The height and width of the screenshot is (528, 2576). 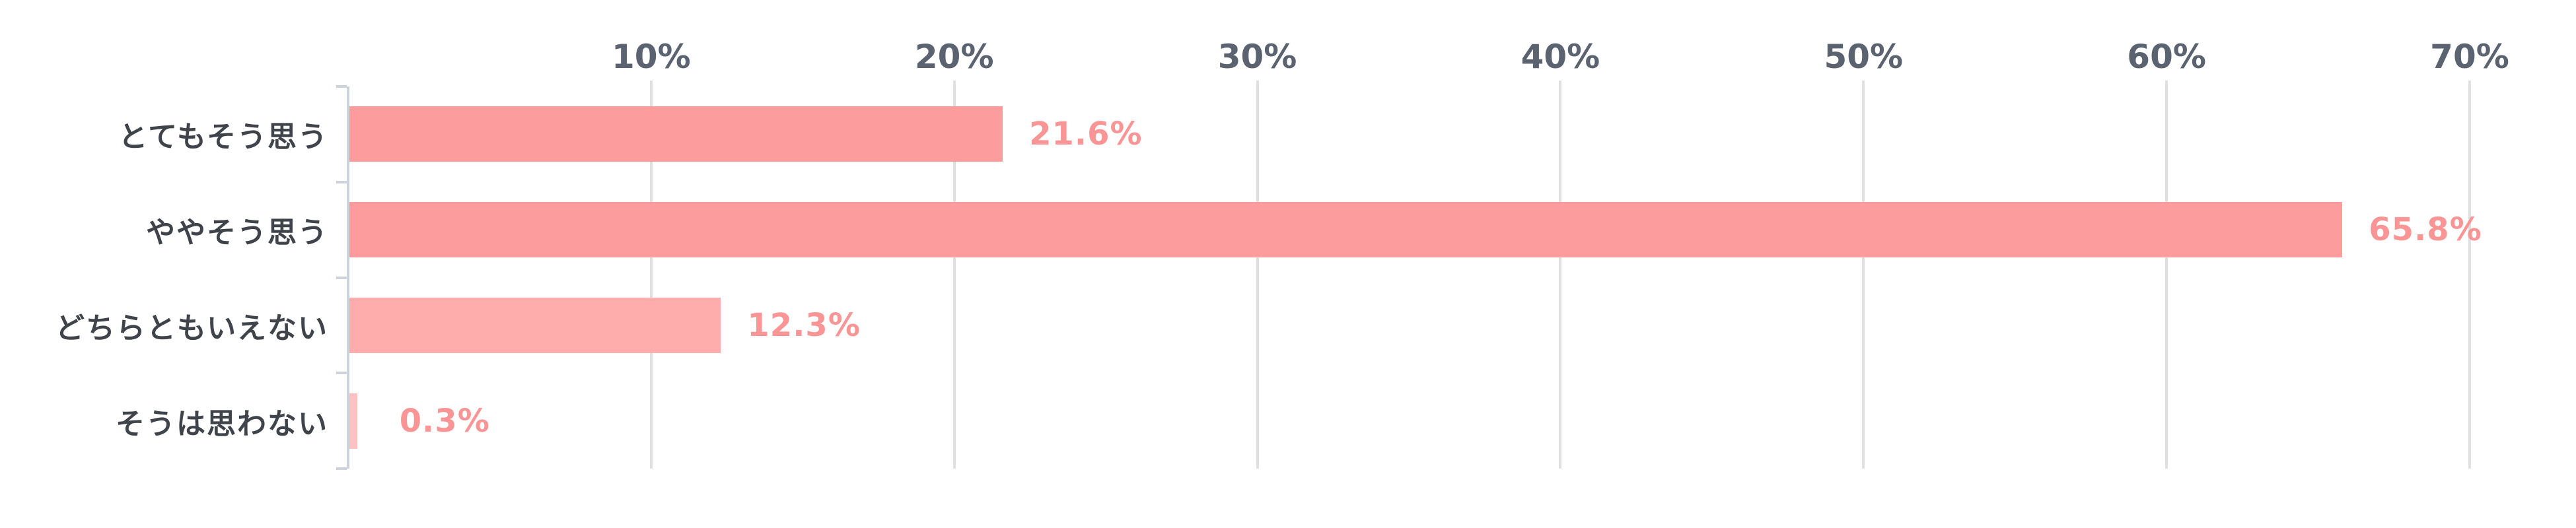 What do you see at coordinates (2166, 57) in the screenshot?
I see `x-axis-tick-label: 60%` at bounding box center [2166, 57].